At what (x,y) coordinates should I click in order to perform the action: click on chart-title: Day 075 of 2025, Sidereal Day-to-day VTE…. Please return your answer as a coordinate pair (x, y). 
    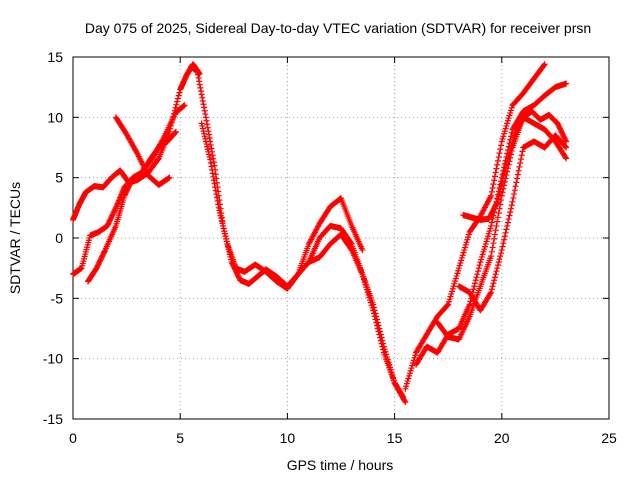
    Looking at the image, I should click on (338, 28).